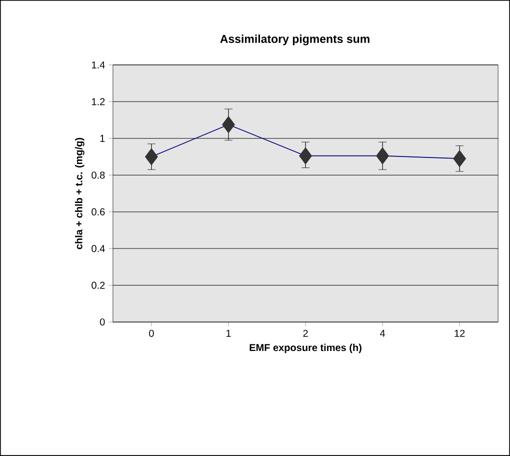 This screenshot has width=510, height=456. What do you see at coordinates (98, 175) in the screenshot?
I see `y-tick-label: 0.8` at bounding box center [98, 175].